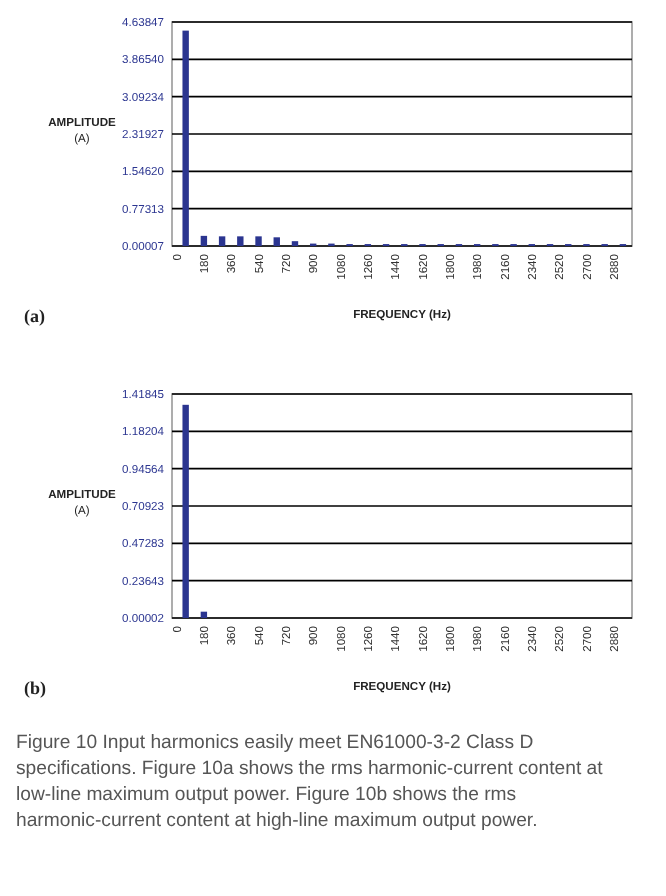  Describe the element at coordinates (34, 316) in the screenshot. I see `text: (a)` at that location.